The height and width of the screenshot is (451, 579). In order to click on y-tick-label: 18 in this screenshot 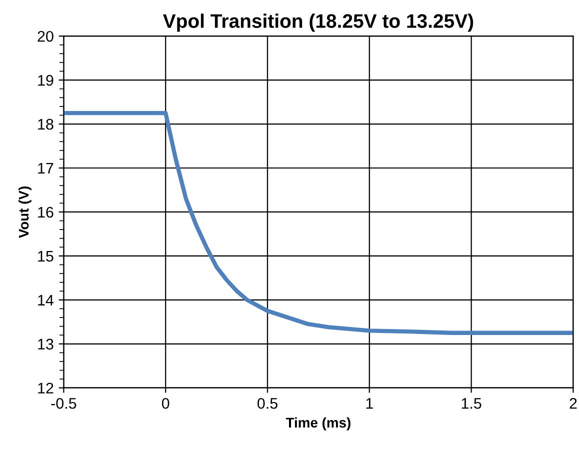, I will do `click(46, 124)`.